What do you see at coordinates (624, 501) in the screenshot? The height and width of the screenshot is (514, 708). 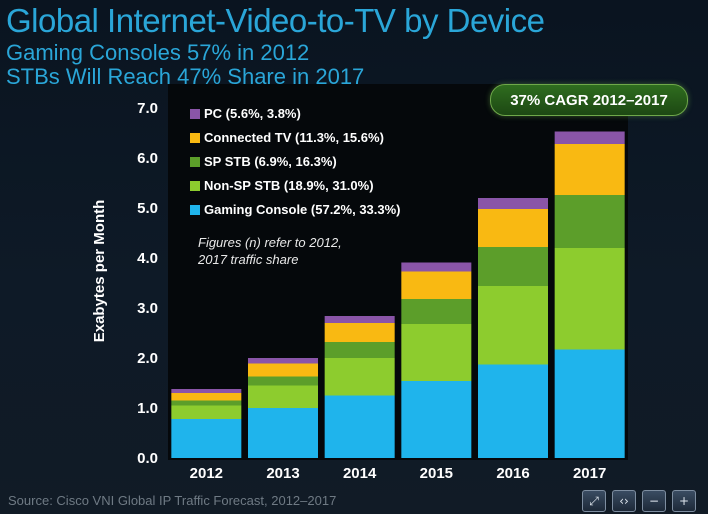 I see `prev-next-icon: ‹›` at bounding box center [624, 501].